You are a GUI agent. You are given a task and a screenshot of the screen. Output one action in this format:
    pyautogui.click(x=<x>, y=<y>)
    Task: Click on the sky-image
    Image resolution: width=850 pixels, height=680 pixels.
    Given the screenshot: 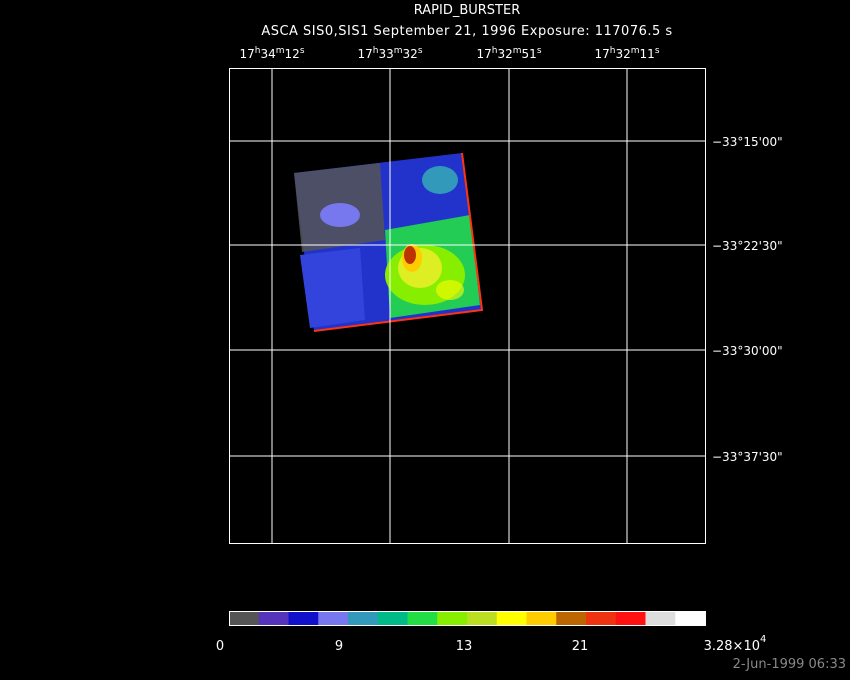 What is the action you would take?
    pyautogui.click(x=389, y=242)
    